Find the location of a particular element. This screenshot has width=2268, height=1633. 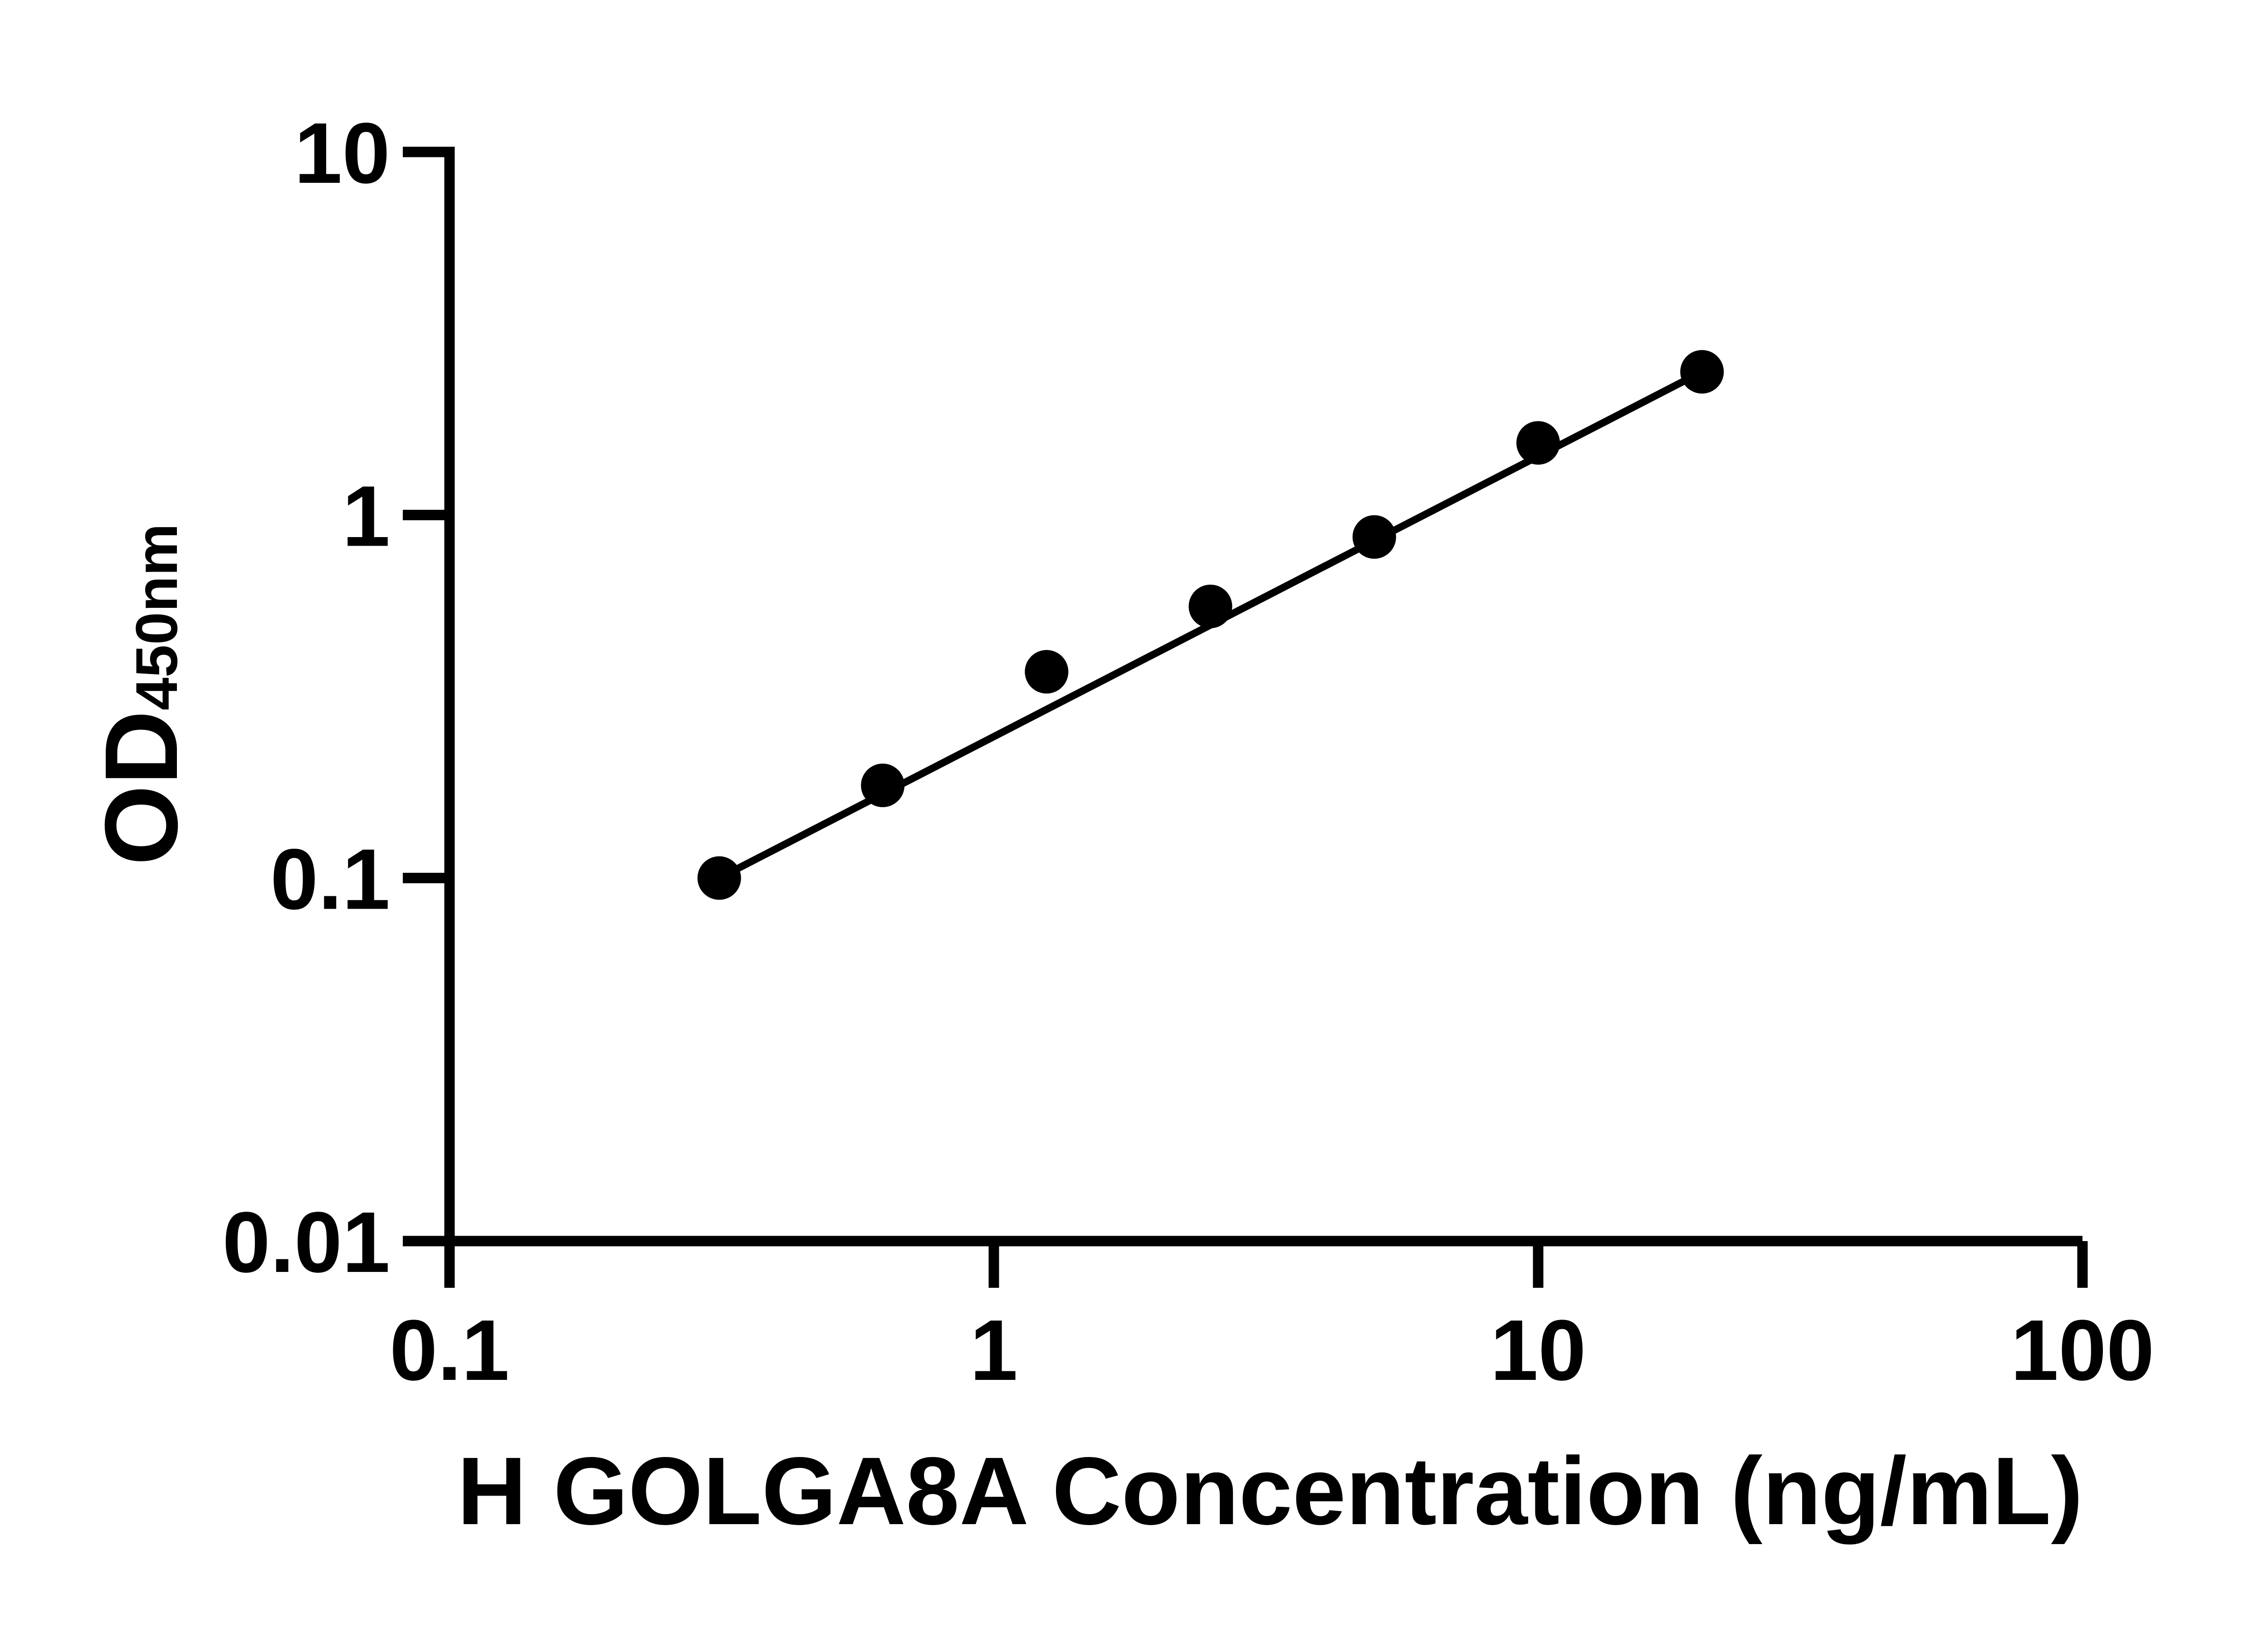

x-tick-label: 10 is located at coordinates (1538, 1350).